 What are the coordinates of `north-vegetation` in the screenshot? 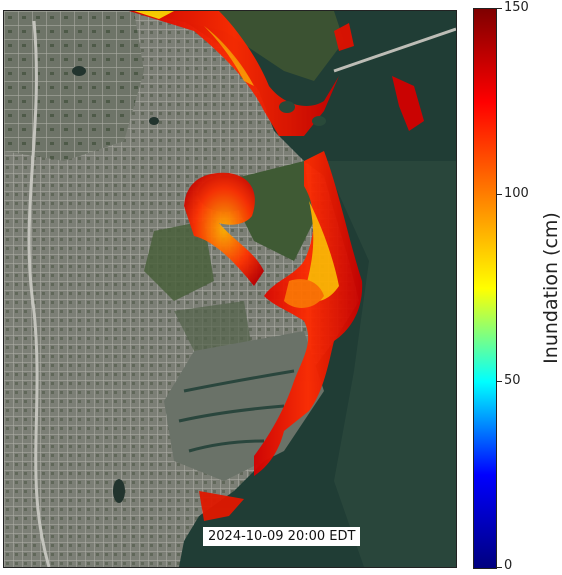 It's located at (239, 46).